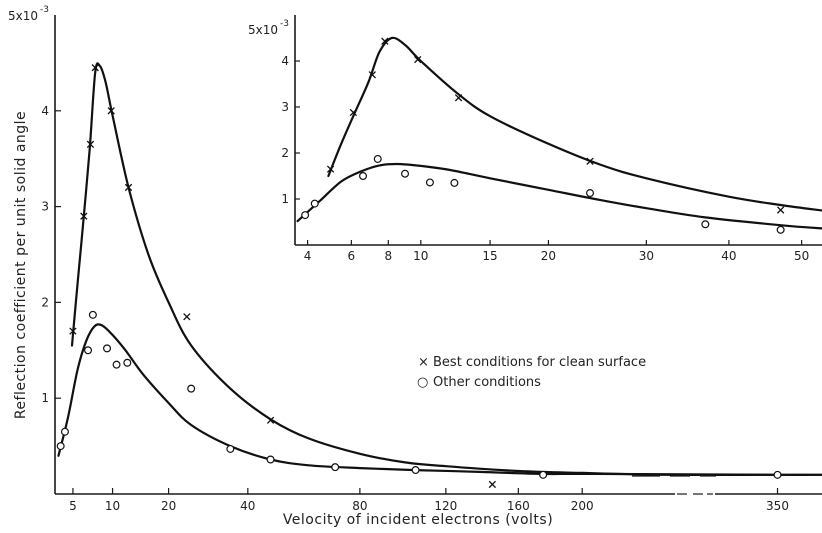  Describe the element at coordinates (285, 153) in the screenshot. I see `inset-y-tick-label: 2` at that location.